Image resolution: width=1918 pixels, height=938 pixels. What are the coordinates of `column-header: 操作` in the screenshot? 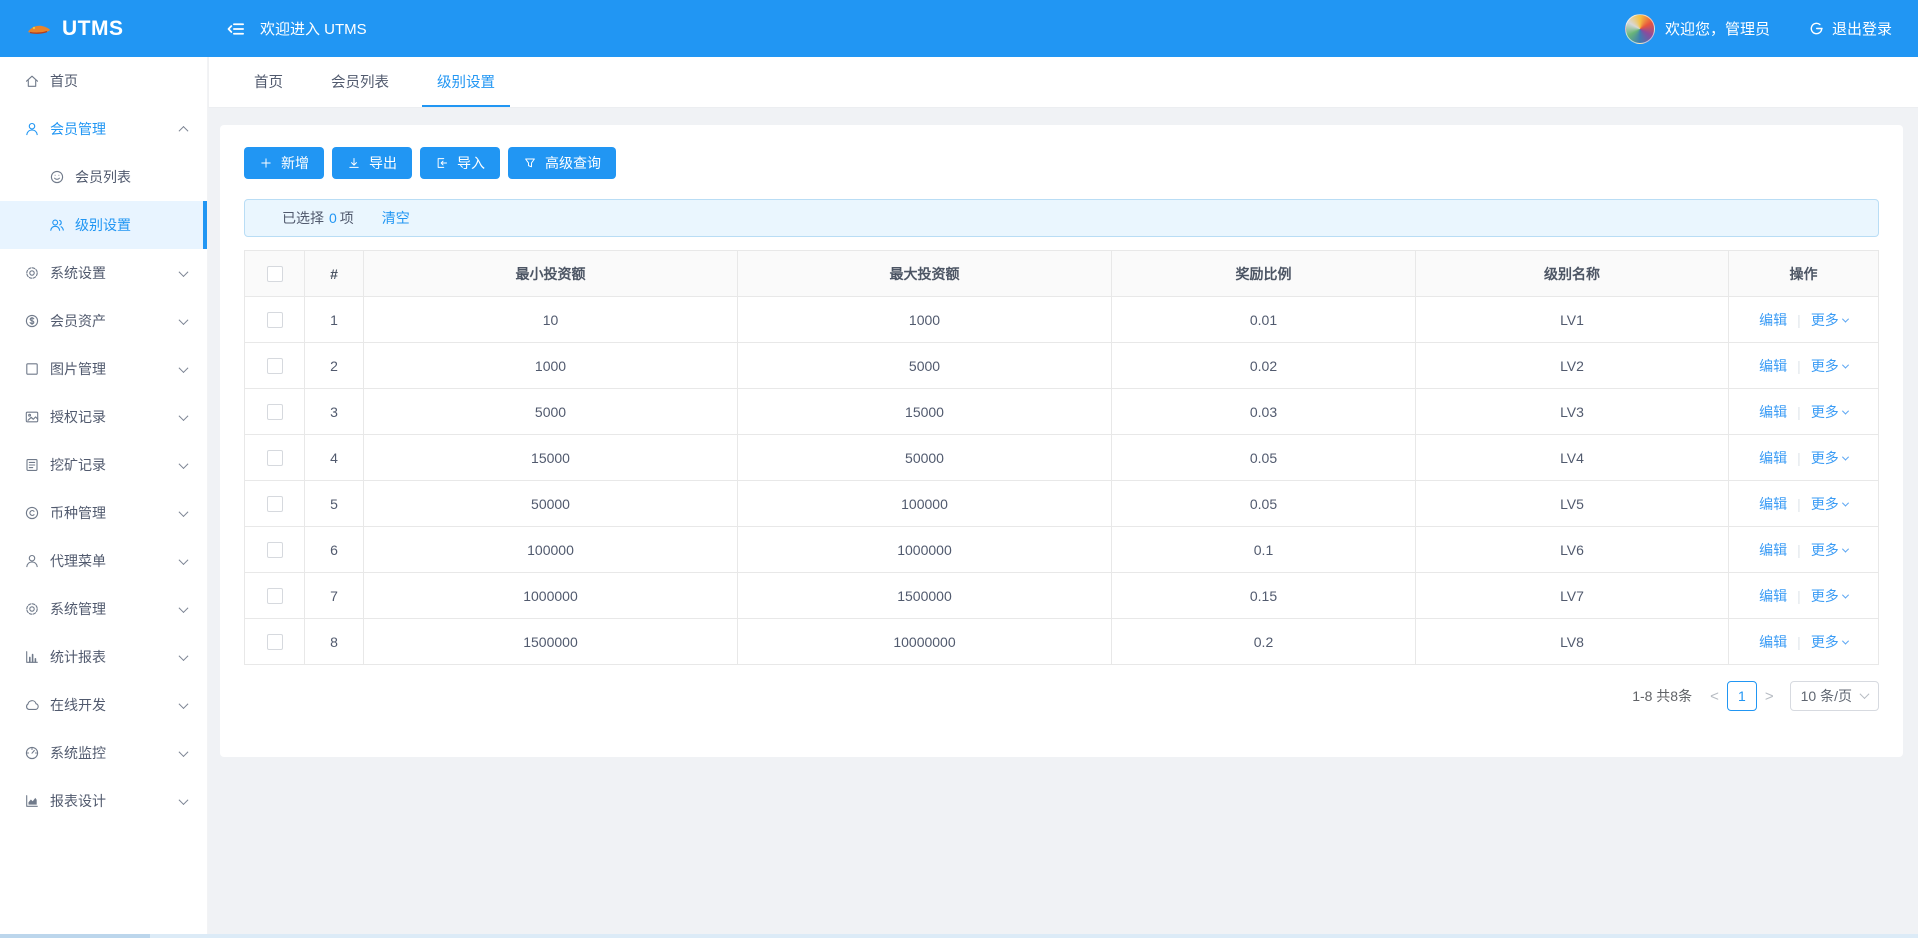 It's located at (1803, 273).